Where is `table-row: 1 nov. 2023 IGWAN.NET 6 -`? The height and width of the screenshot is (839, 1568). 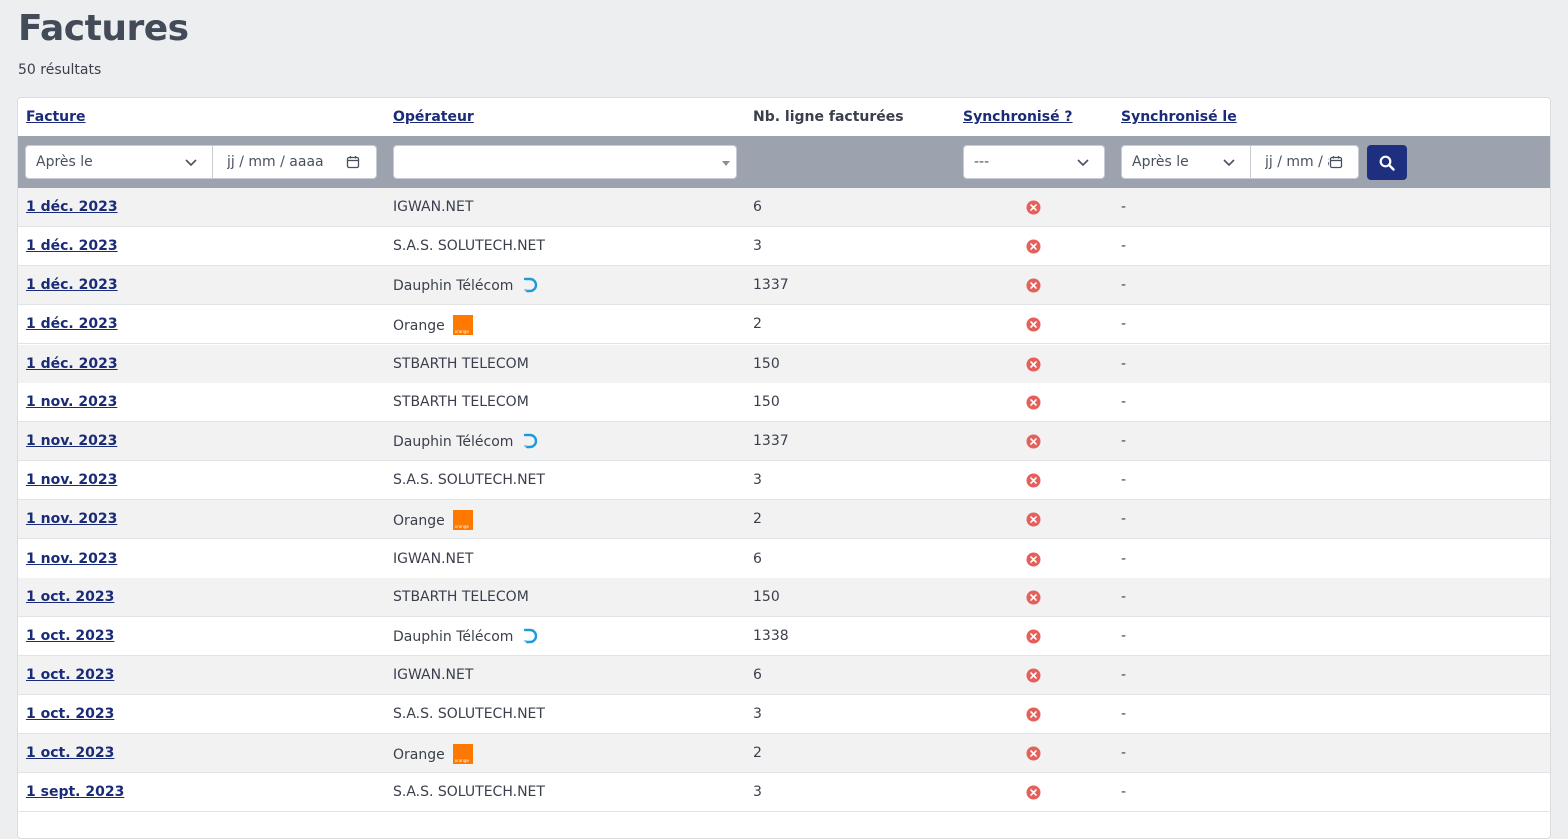 table-row: 1 nov. 2023 IGWAN.NET 6 - is located at coordinates (784, 559).